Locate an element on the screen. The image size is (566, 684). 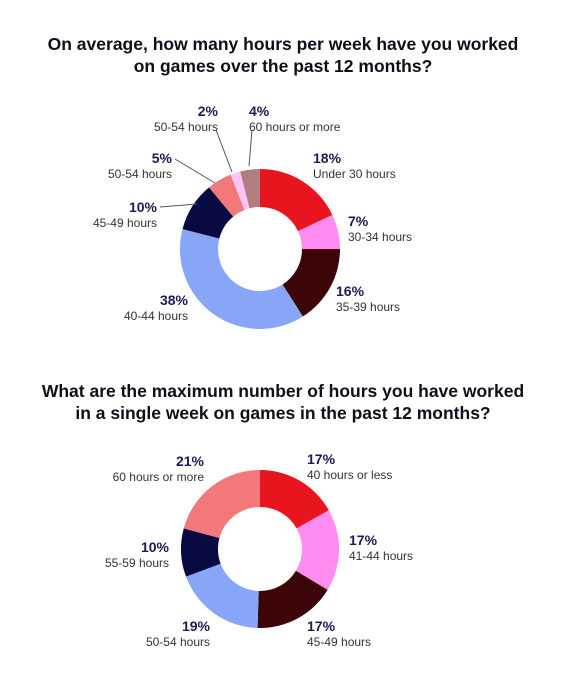
chart2-slice-5-percent: 10% is located at coordinates (155, 547).